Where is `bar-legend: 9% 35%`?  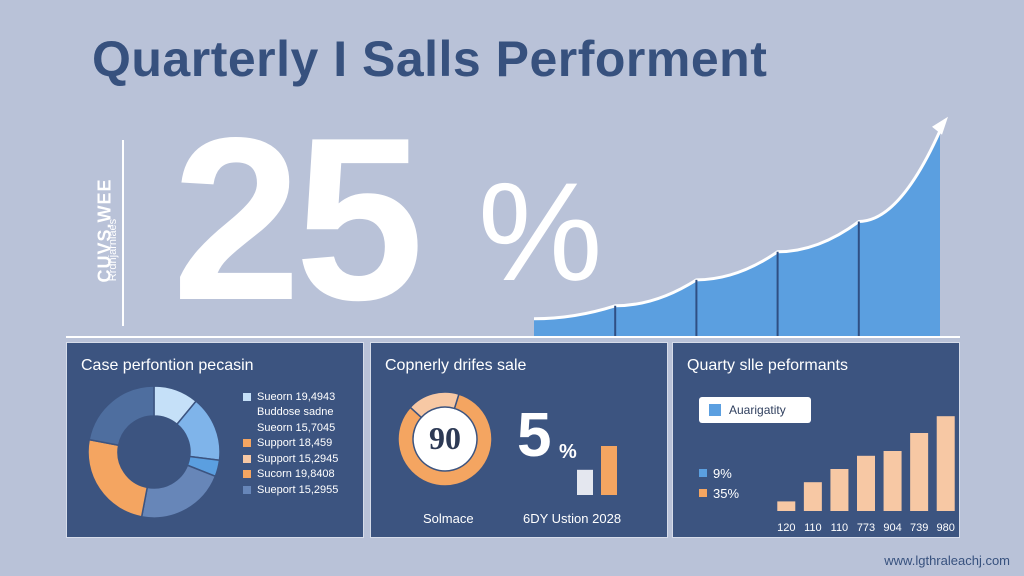
bar-legend: 9% 35% is located at coordinates (719, 483).